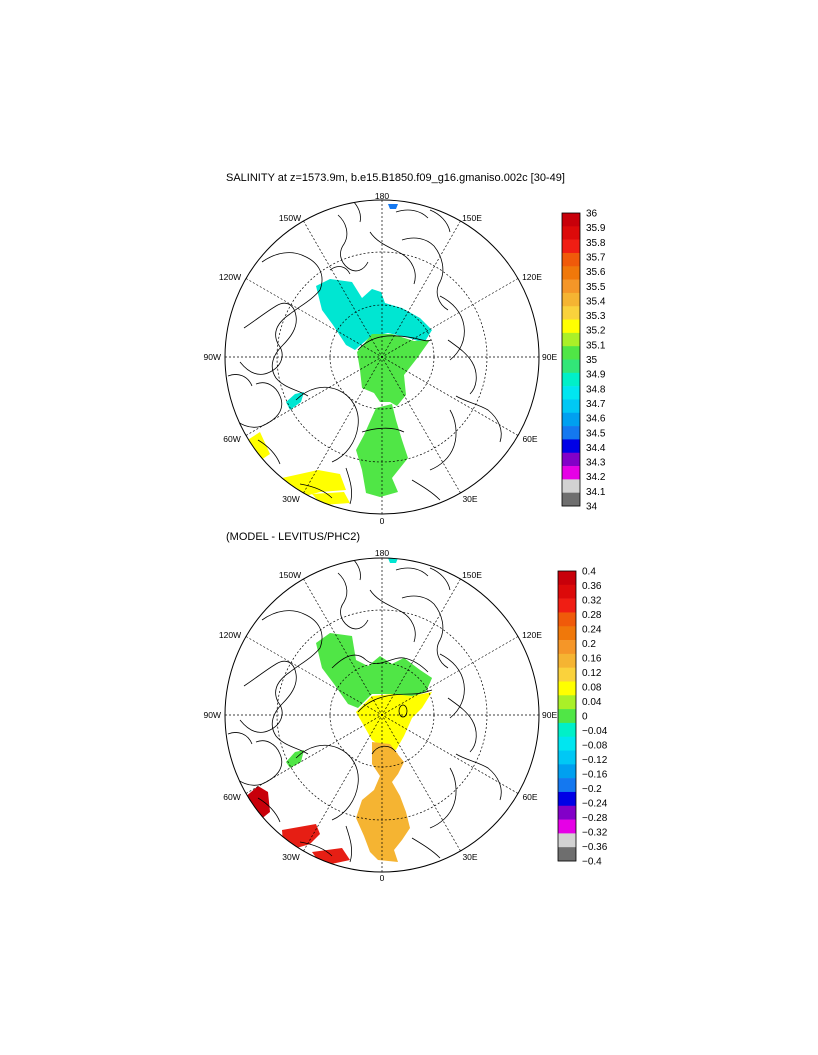  Describe the element at coordinates (585, 717) in the screenshot. I see `colorbar-label: 0` at that location.